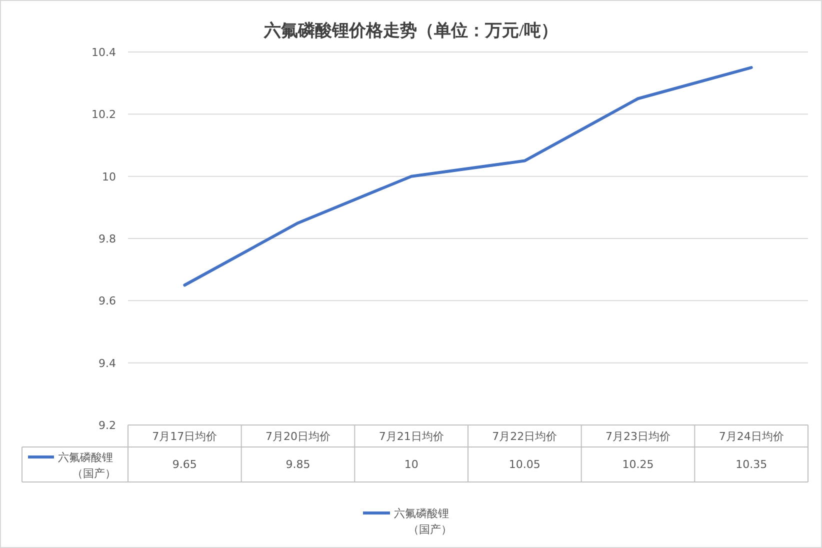 Image resolution: width=822 pixels, height=548 pixels. What do you see at coordinates (411, 464) in the screenshot?
I see `data-label: 10` at bounding box center [411, 464].